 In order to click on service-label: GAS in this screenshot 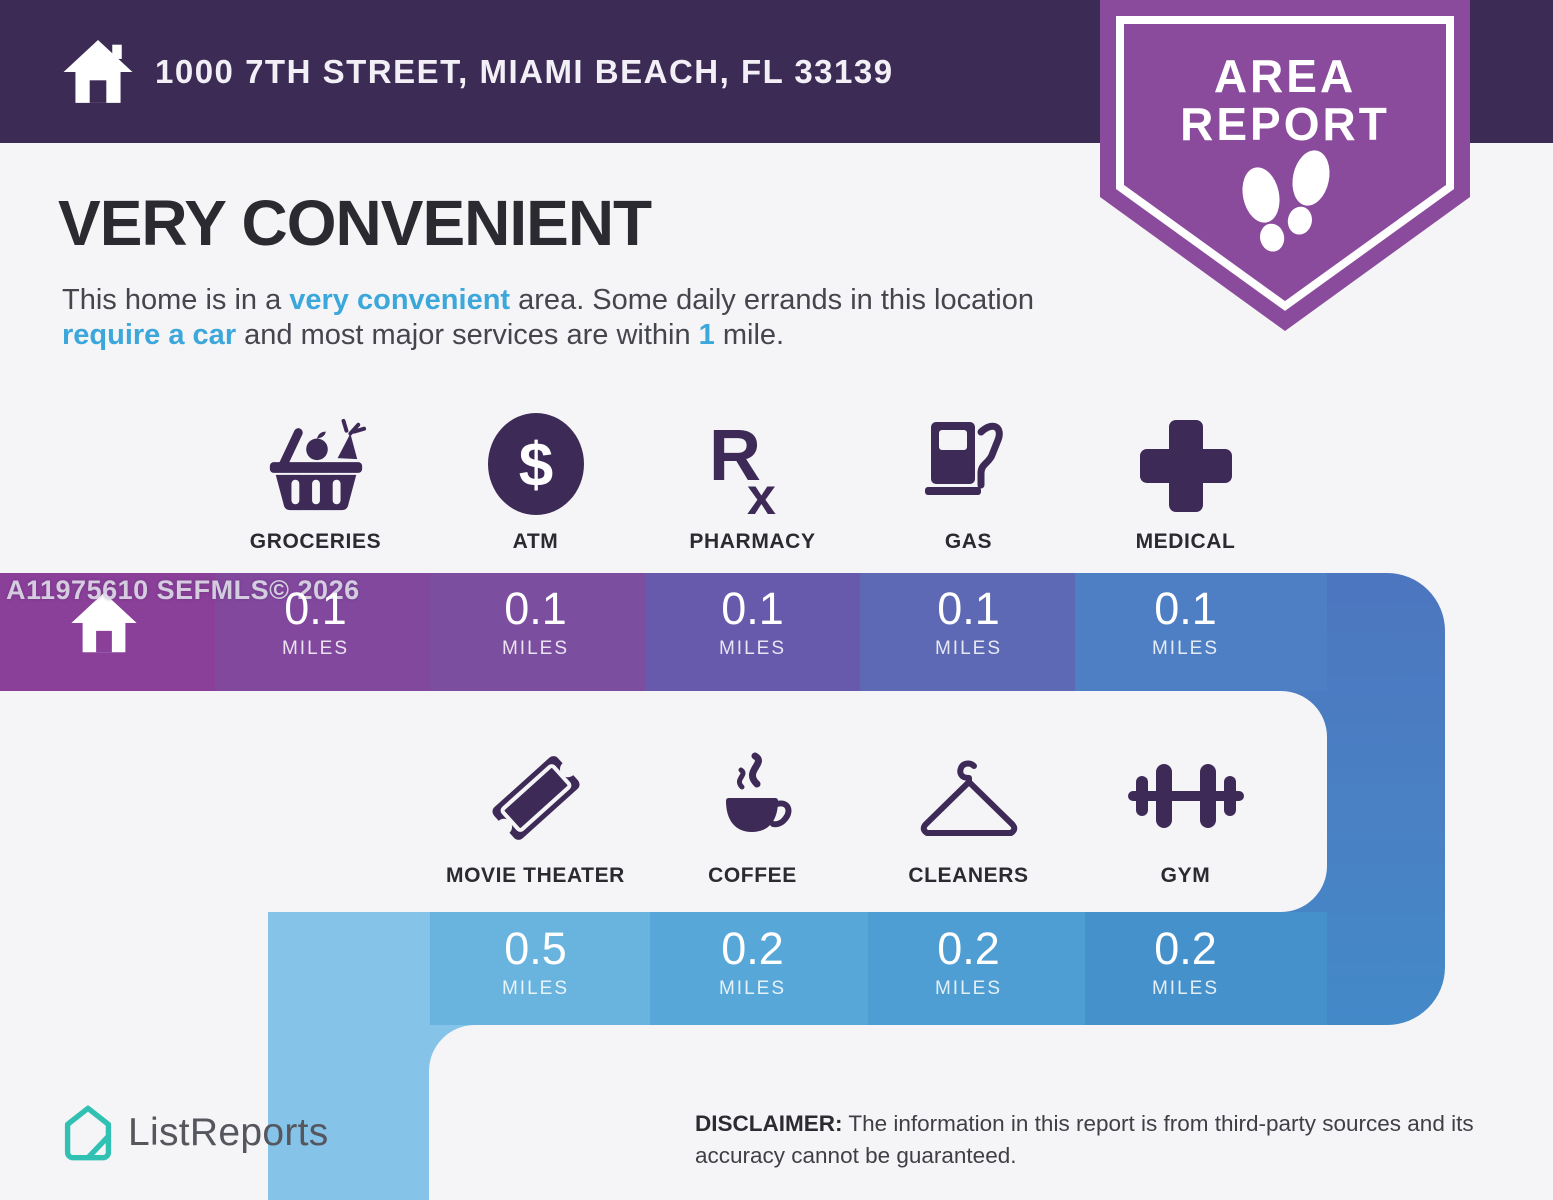, I will do `click(968, 541)`.